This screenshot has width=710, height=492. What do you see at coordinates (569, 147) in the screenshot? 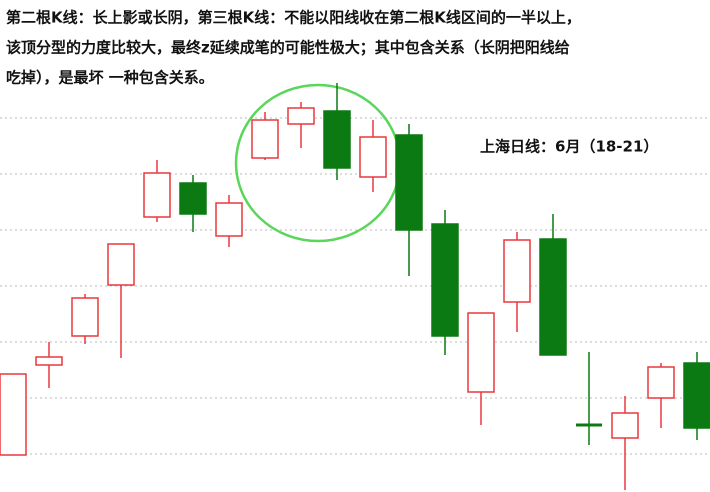
I see `chart-label: 上海日线：6月（18-21）` at bounding box center [569, 147].